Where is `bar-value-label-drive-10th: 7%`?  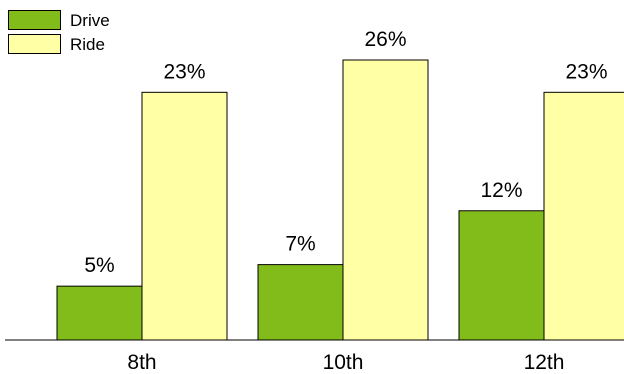
bar-value-label-drive-10th: 7% is located at coordinates (300, 244).